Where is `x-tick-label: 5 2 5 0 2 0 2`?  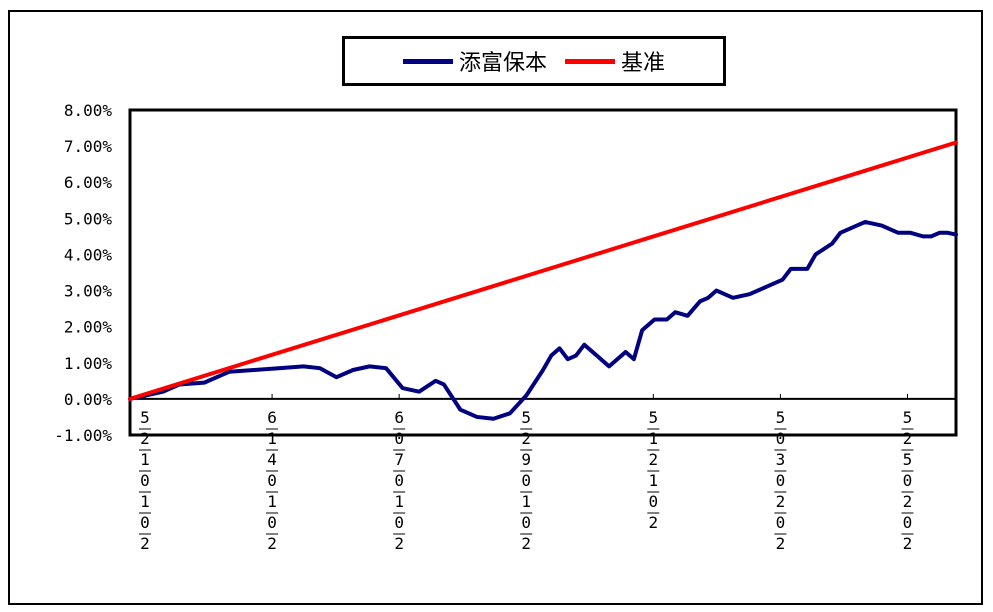
x-tick-label: 5 2 5 0 2 0 2 is located at coordinates (907, 480).